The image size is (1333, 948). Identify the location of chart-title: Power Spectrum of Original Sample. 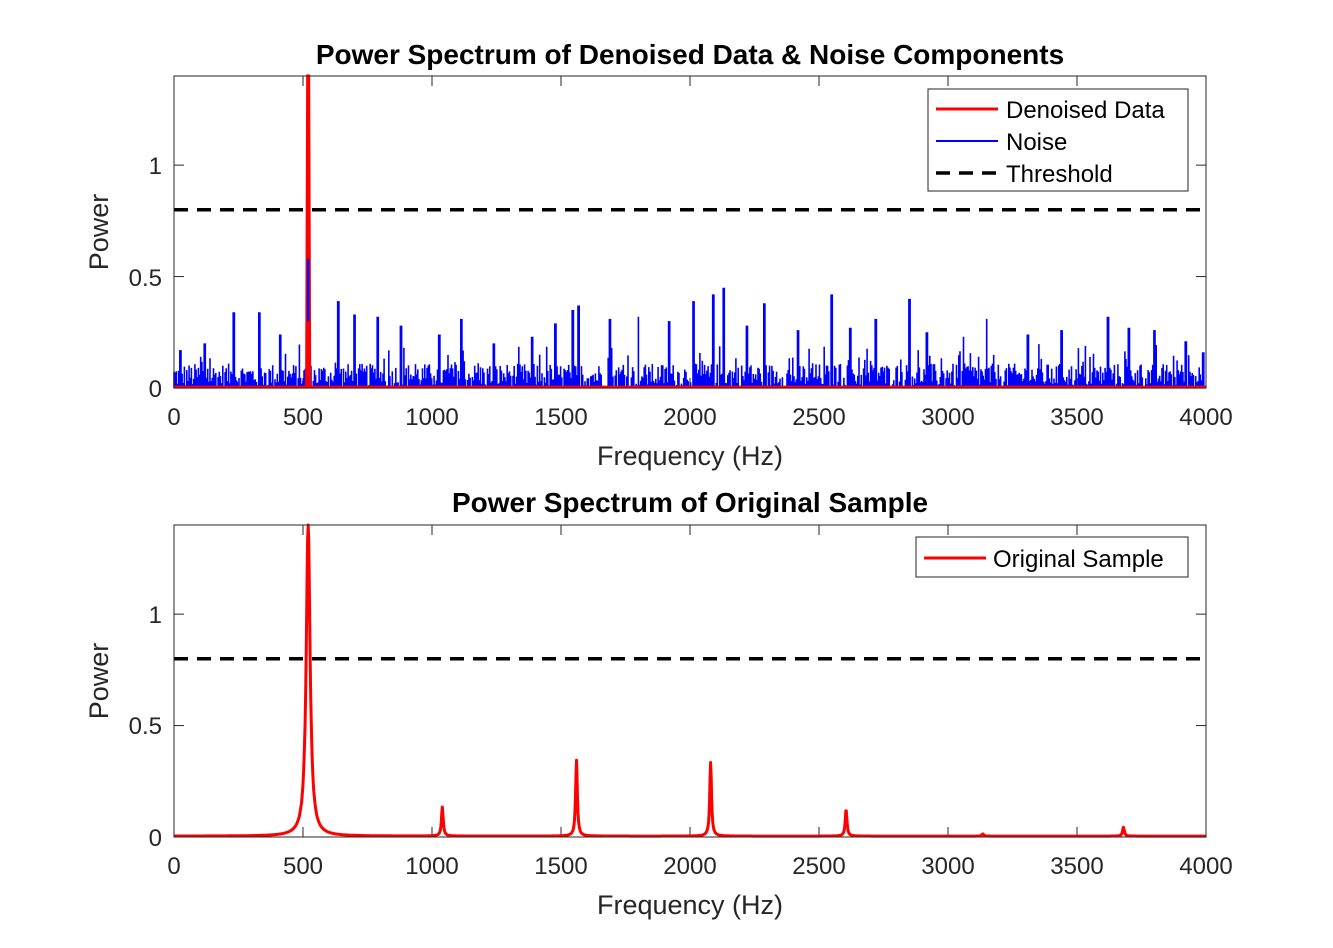
(690, 502).